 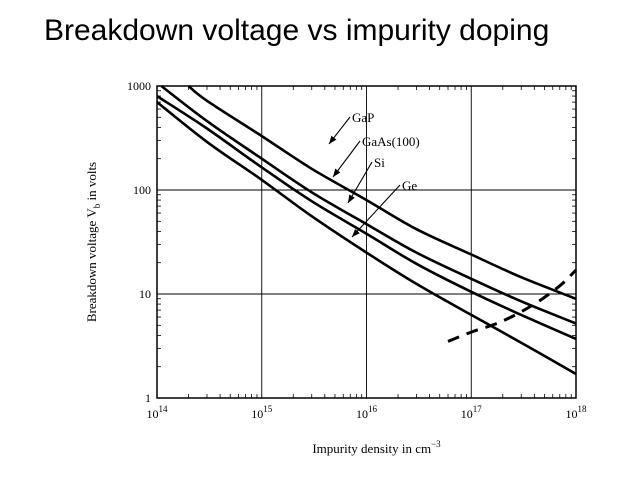 What do you see at coordinates (356, 232) in the screenshot?
I see `annotation-arrowhead-ge` at bounding box center [356, 232].